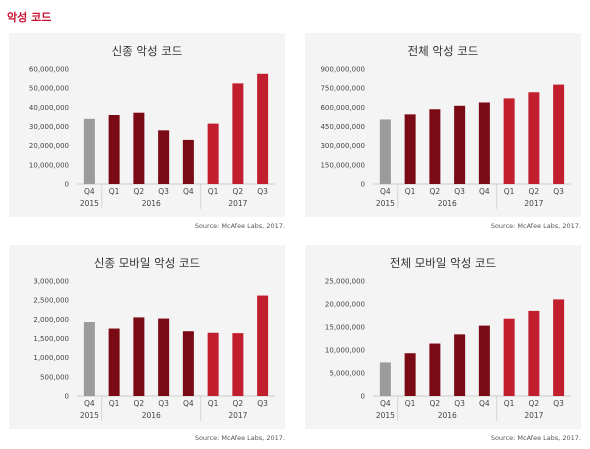 The height and width of the screenshot is (449, 590). I want to click on y-tick-label: 10,000,000, so click(49, 165).